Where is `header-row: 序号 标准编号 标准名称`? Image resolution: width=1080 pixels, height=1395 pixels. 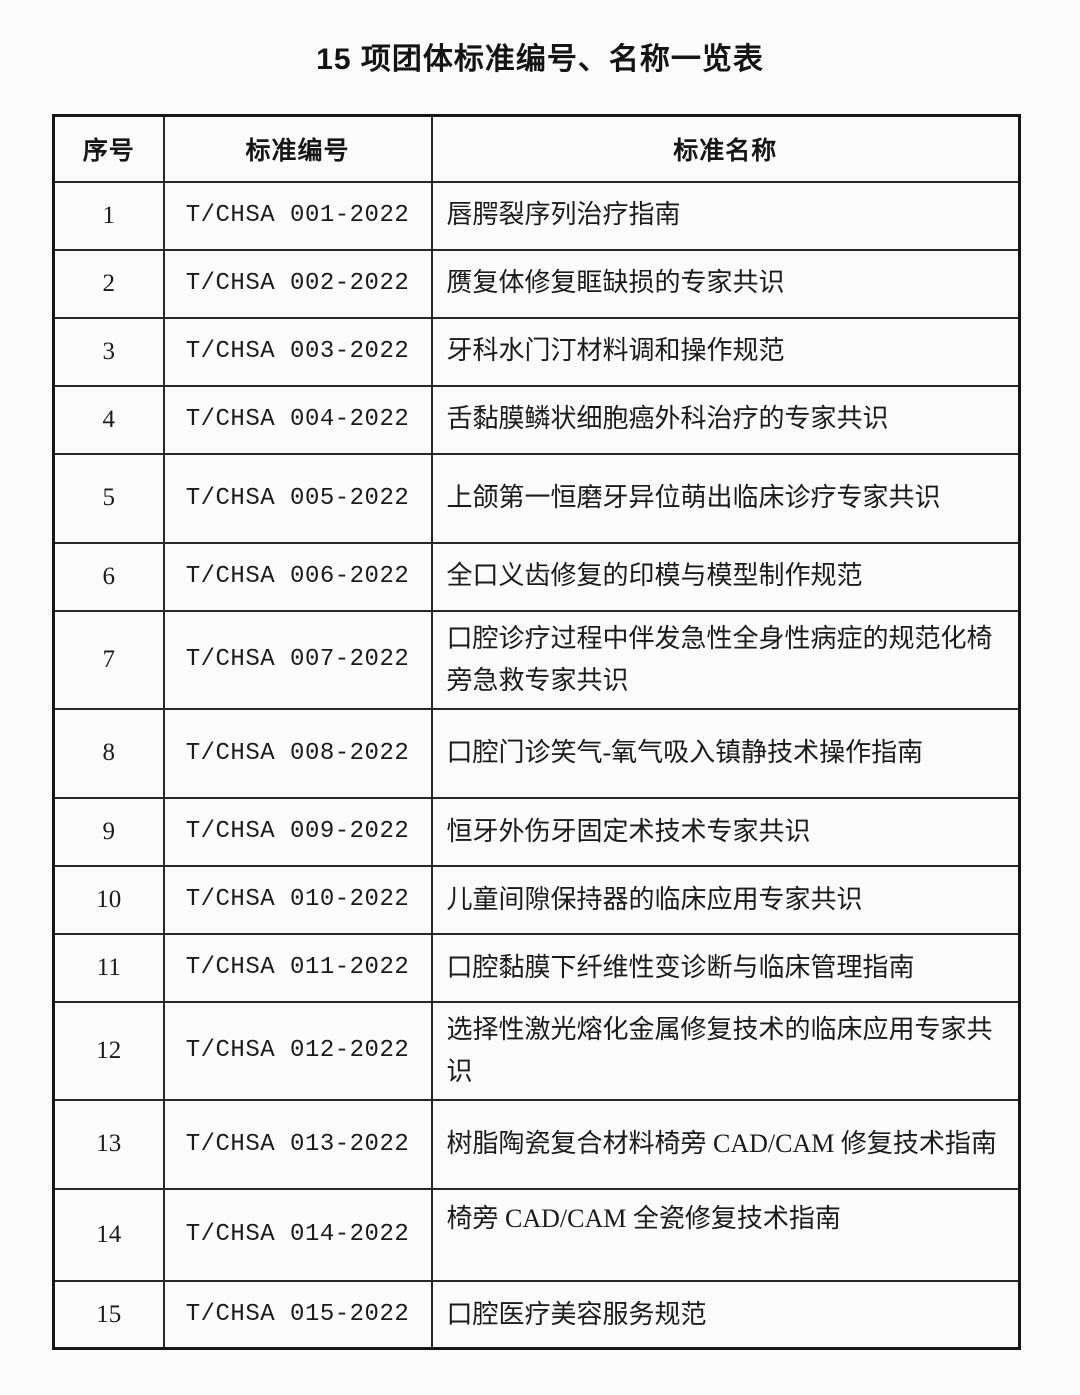
header-row: 序号 标准编号 标准名称 is located at coordinates (536, 148).